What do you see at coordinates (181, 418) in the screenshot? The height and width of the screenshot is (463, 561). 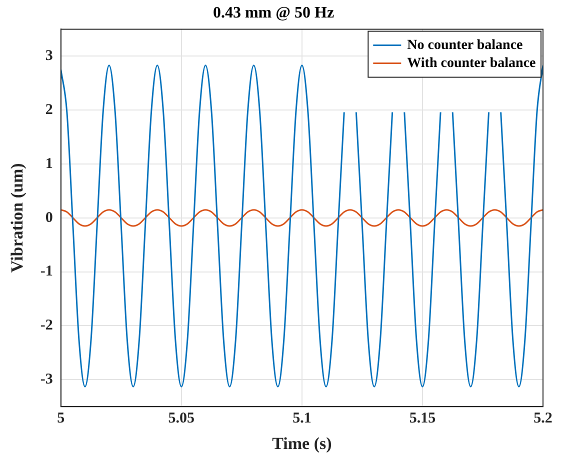 I see `x-tick-label: 5.05` at bounding box center [181, 418].